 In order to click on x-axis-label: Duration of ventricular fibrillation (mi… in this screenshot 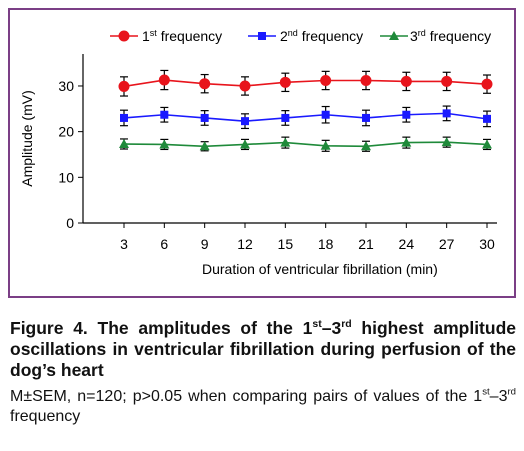, I will do `click(320, 269)`.